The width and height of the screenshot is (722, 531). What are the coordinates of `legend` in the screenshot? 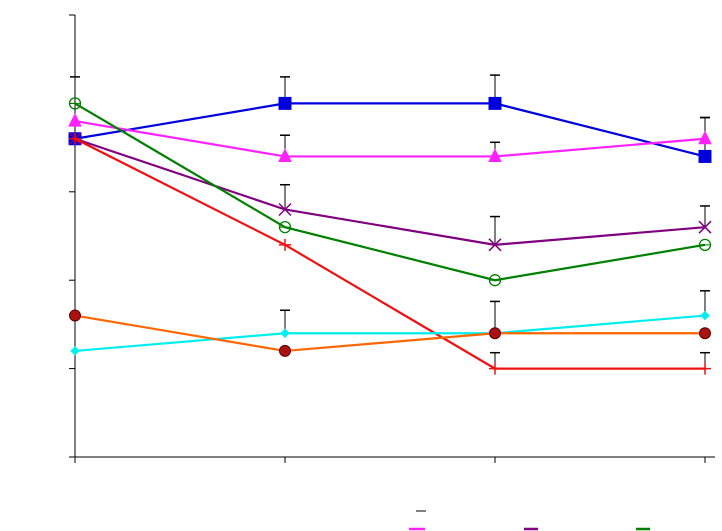 It's located at (529, 520).